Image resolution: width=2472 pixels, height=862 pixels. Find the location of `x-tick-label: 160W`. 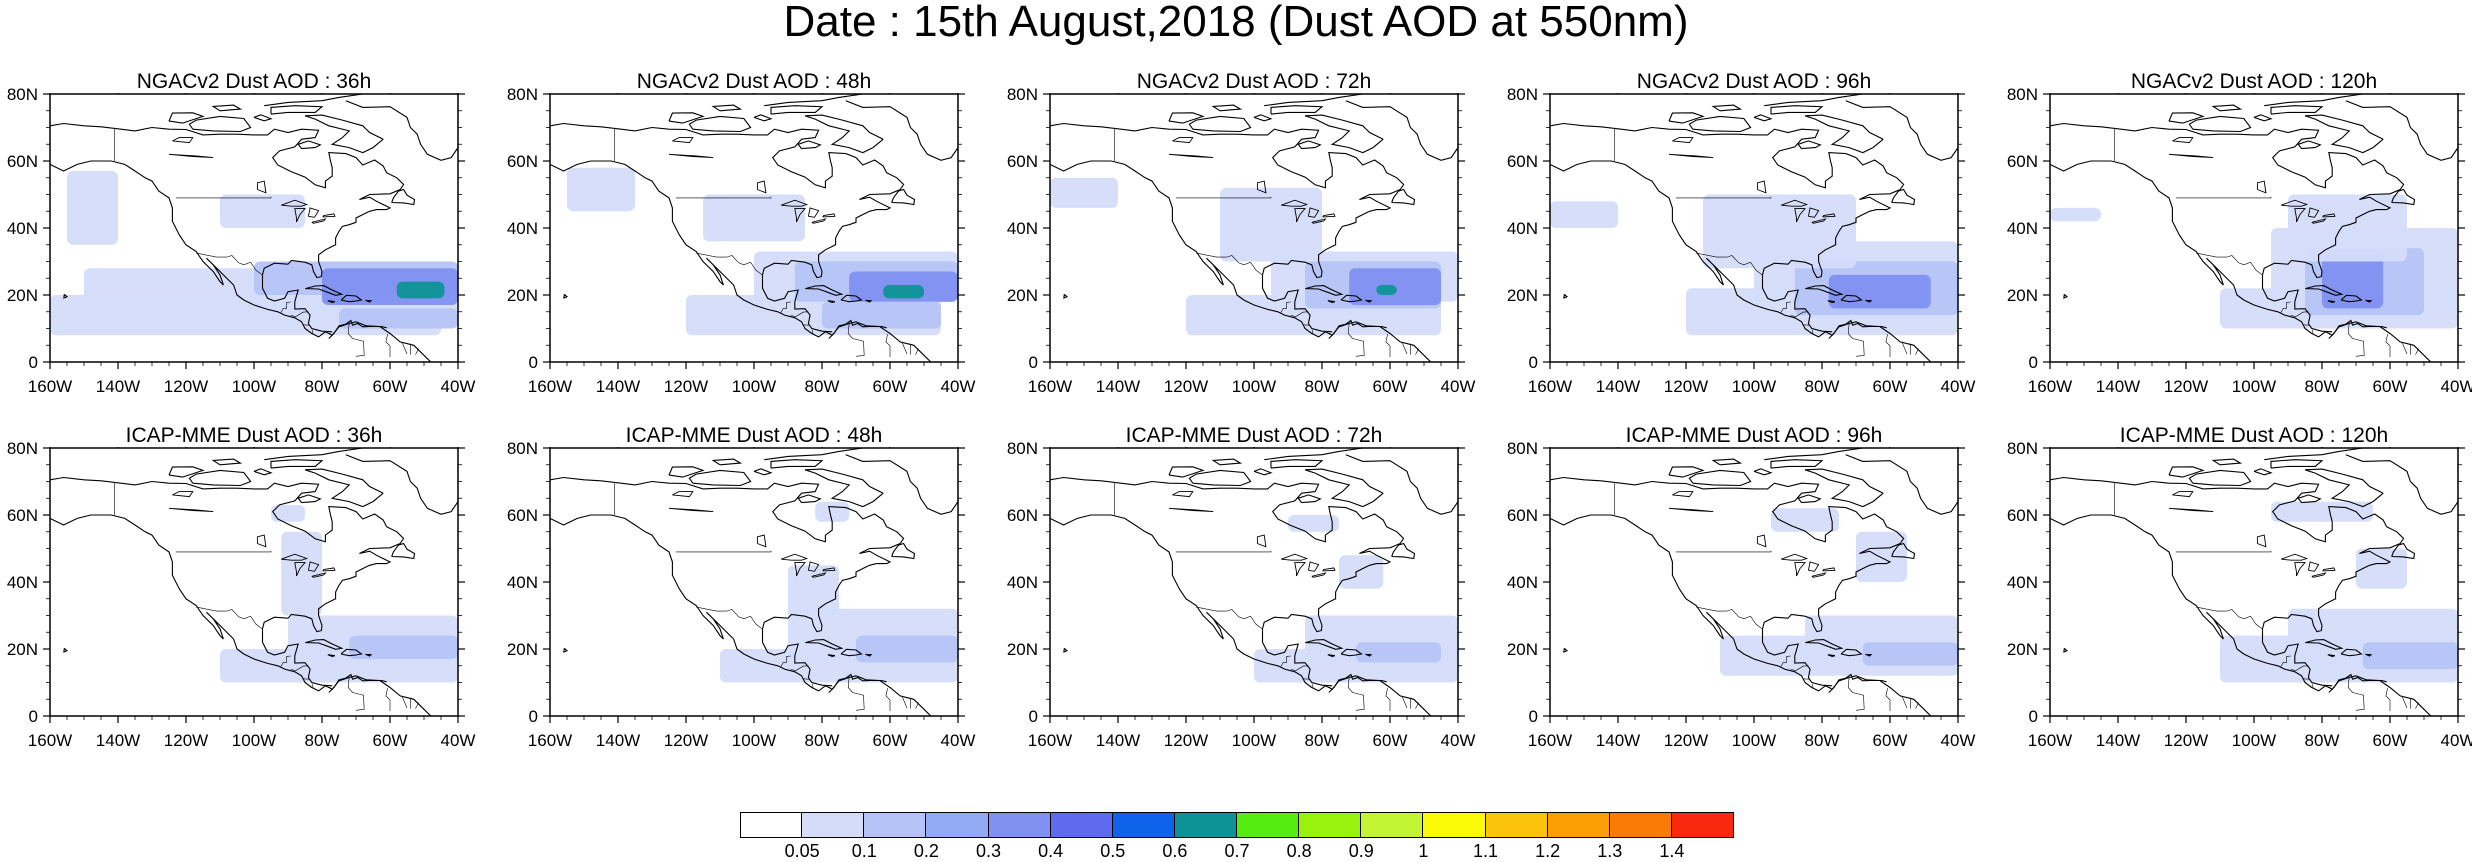

x-tick-label: 160W is located at coordinates (1550, 740).